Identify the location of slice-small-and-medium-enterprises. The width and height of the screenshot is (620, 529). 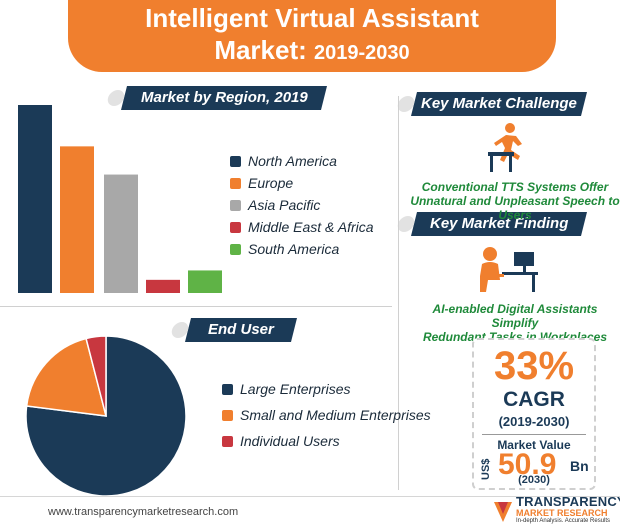
(66, 377).